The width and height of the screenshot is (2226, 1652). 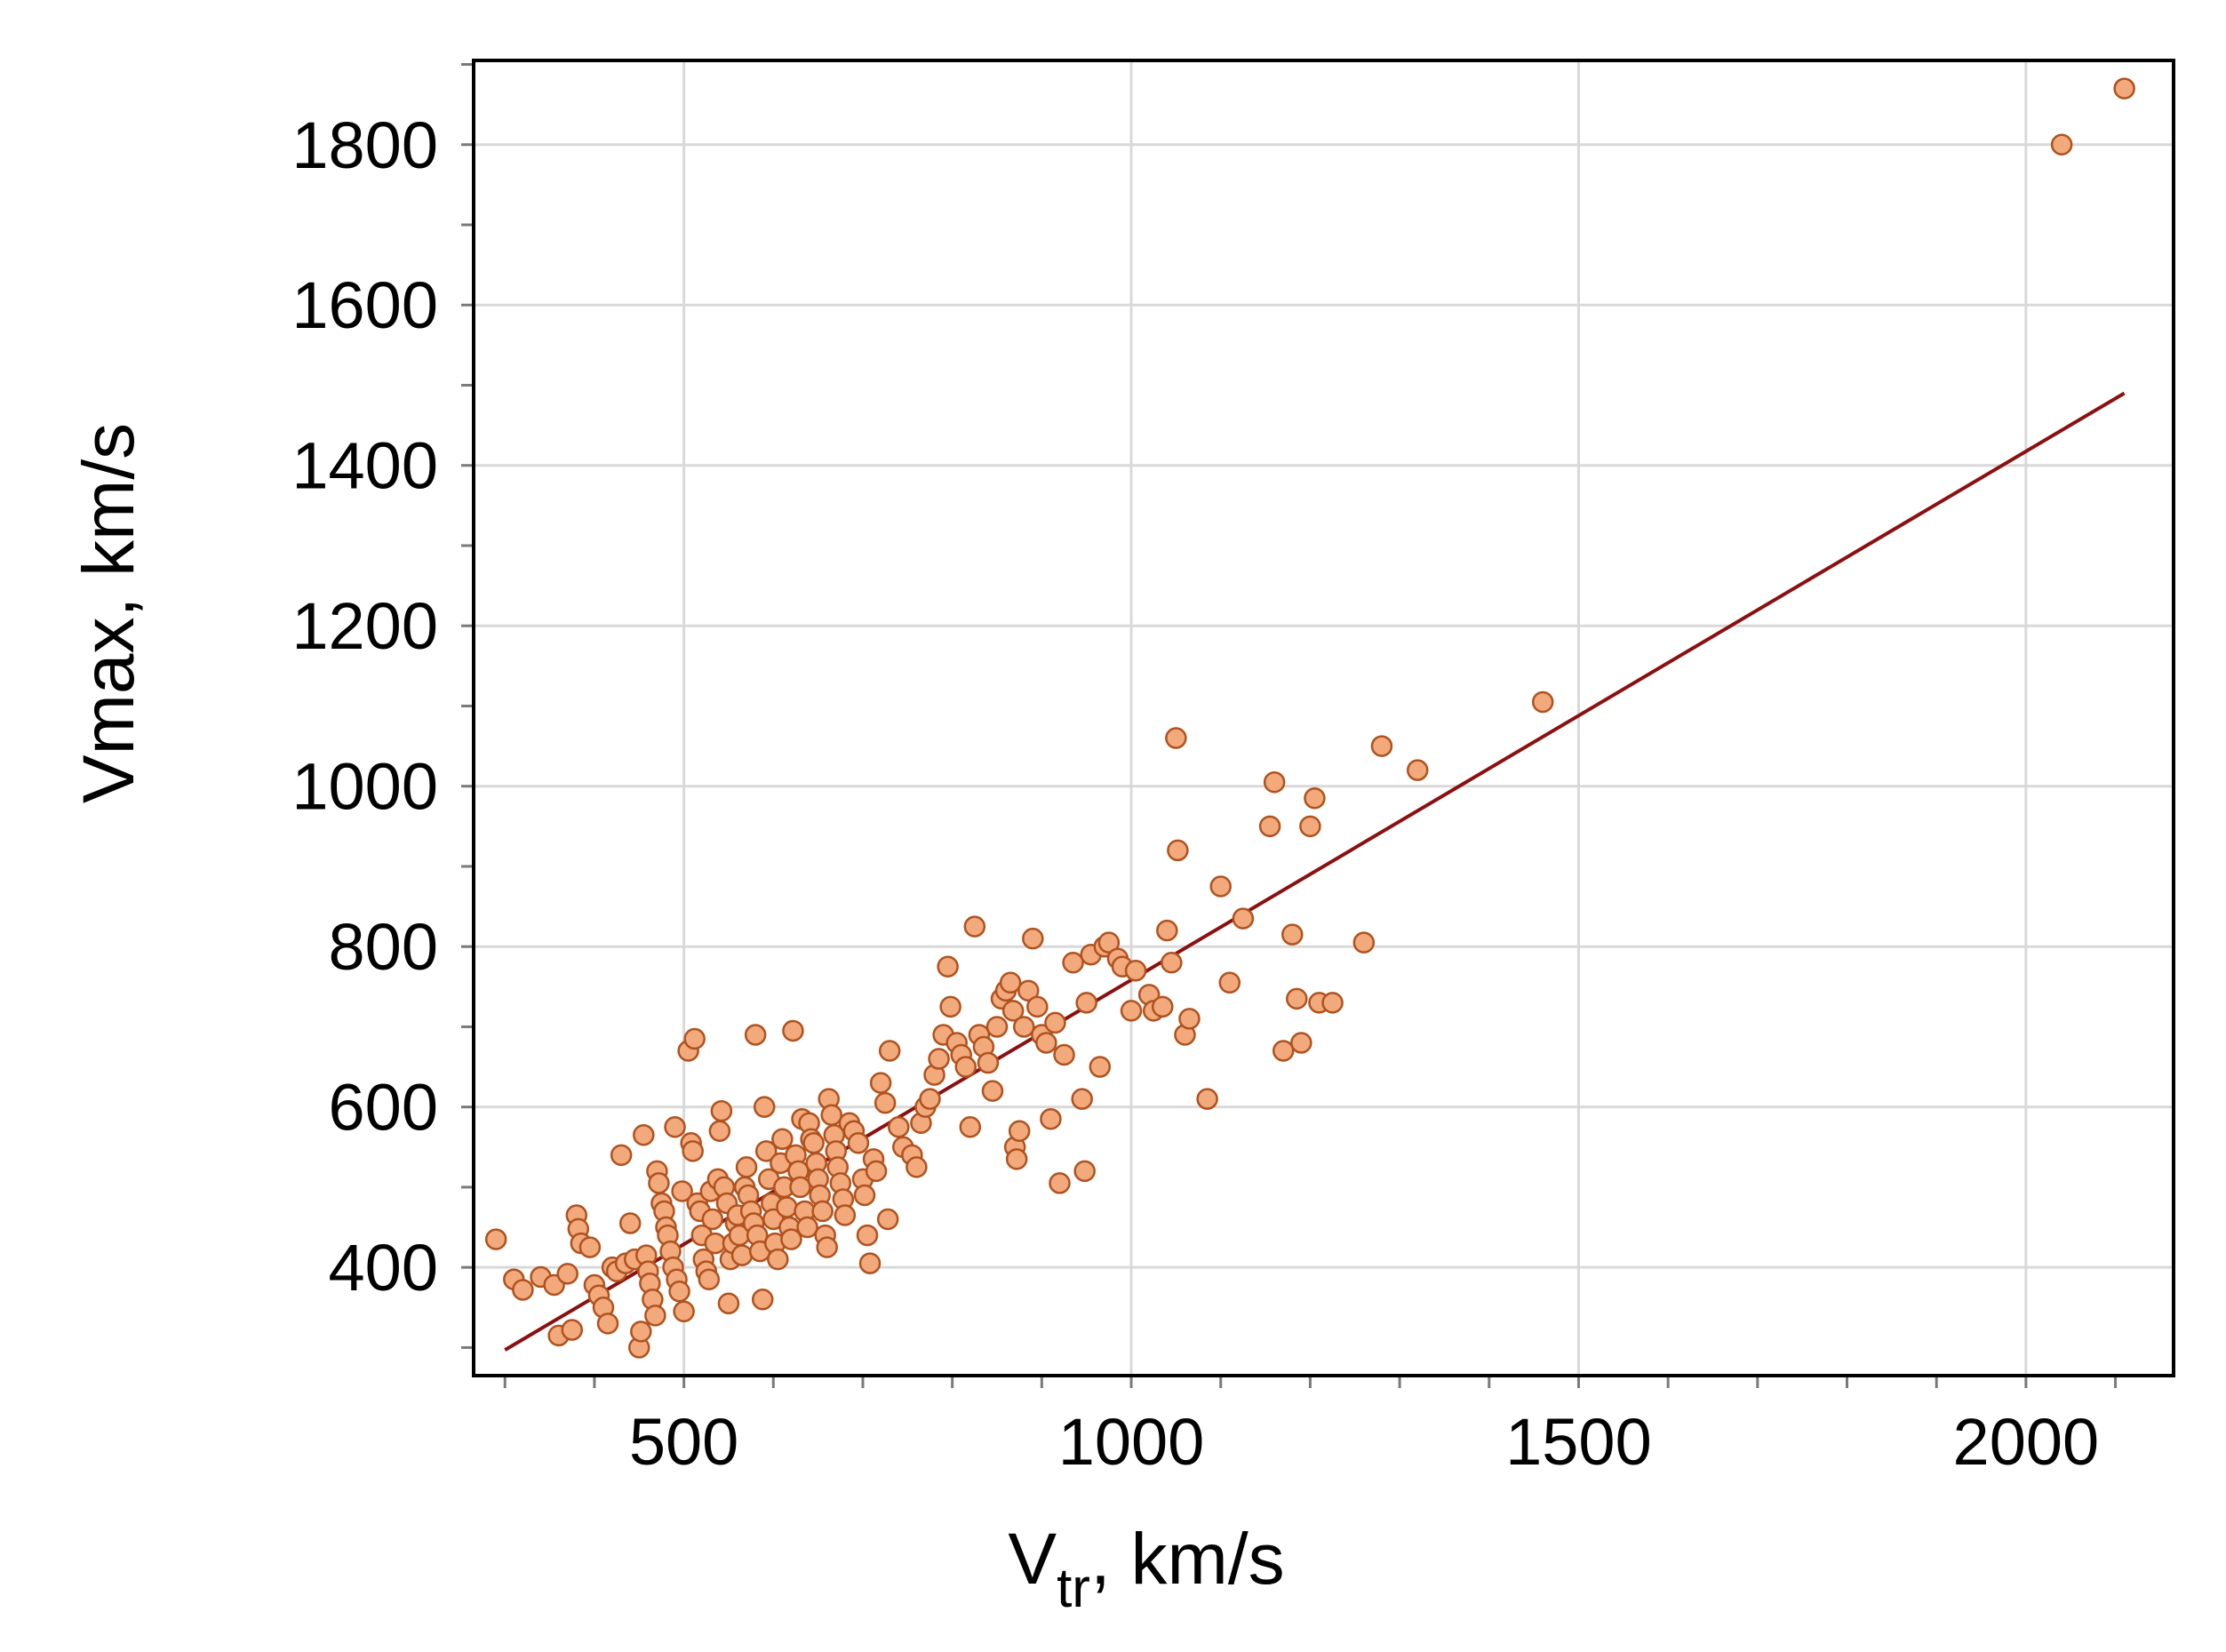 I want to click on y-tick-label: 1600, so click(x=365, y=305).